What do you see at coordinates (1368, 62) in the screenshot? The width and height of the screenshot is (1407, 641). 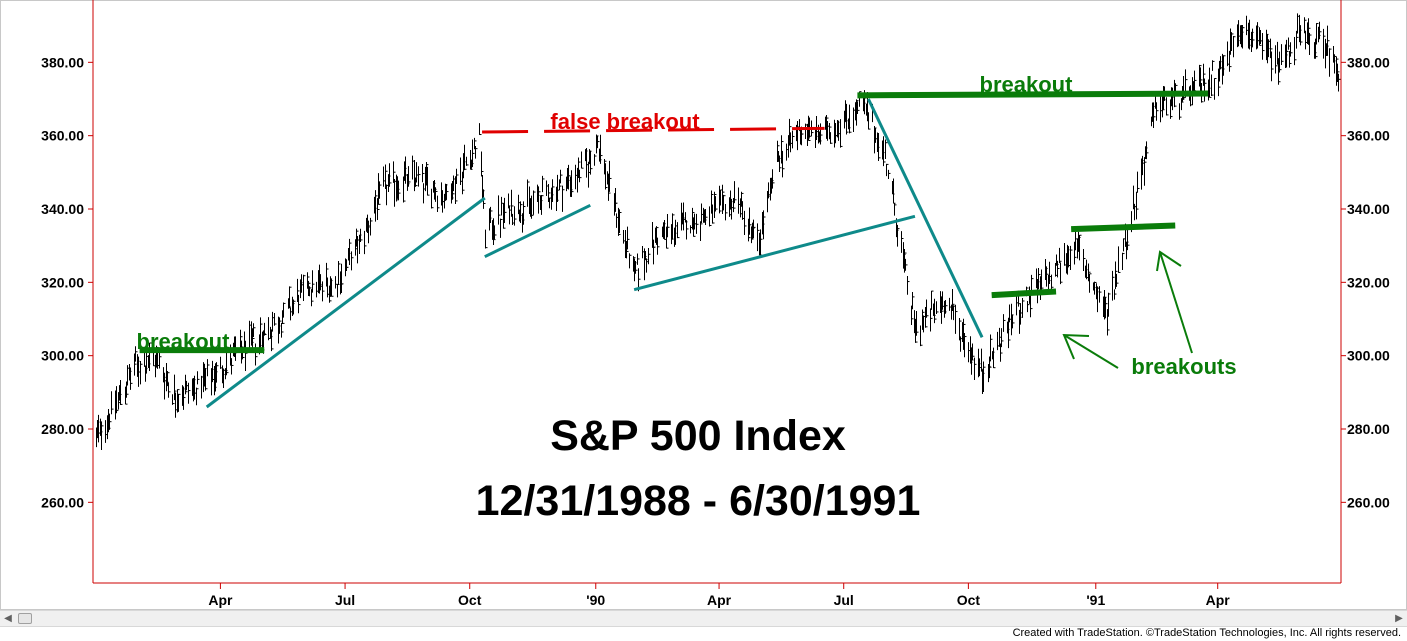 I see `y-tick-label-right: 380.00` at bounding box center [1368, 62].